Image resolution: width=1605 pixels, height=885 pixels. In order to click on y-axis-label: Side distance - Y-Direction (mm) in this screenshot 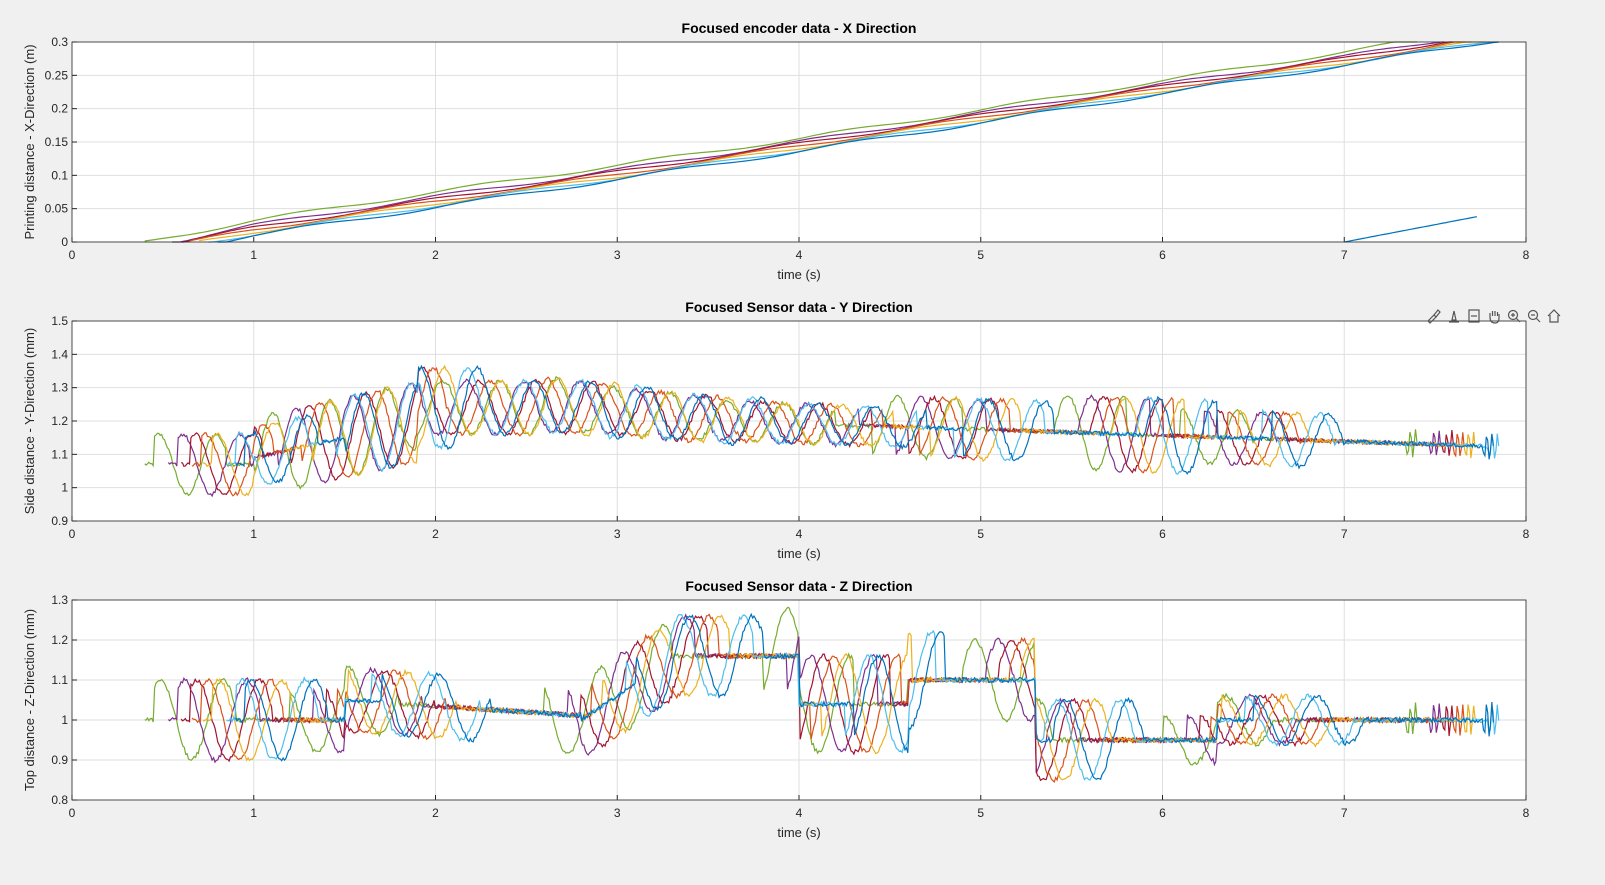, I will do `click(29, 421)`.